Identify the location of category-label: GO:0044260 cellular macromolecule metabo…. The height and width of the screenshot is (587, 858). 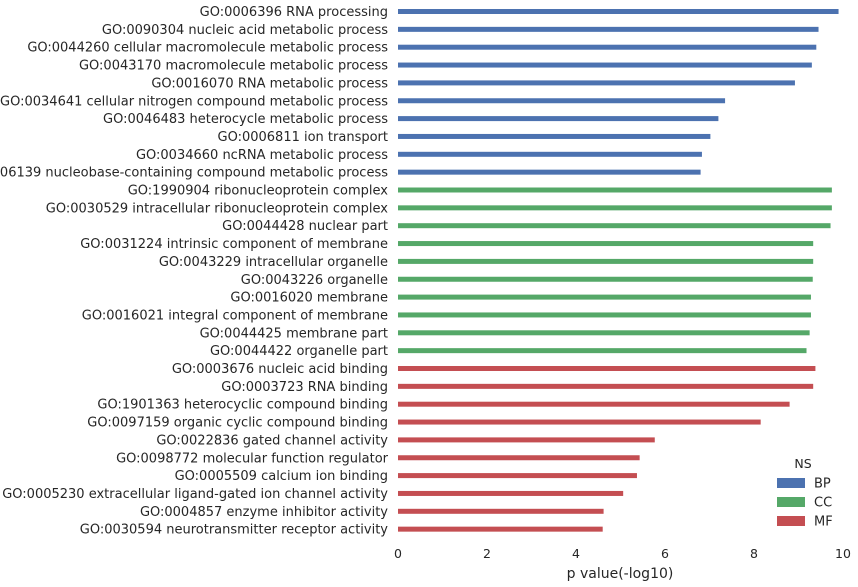
(207, 48).